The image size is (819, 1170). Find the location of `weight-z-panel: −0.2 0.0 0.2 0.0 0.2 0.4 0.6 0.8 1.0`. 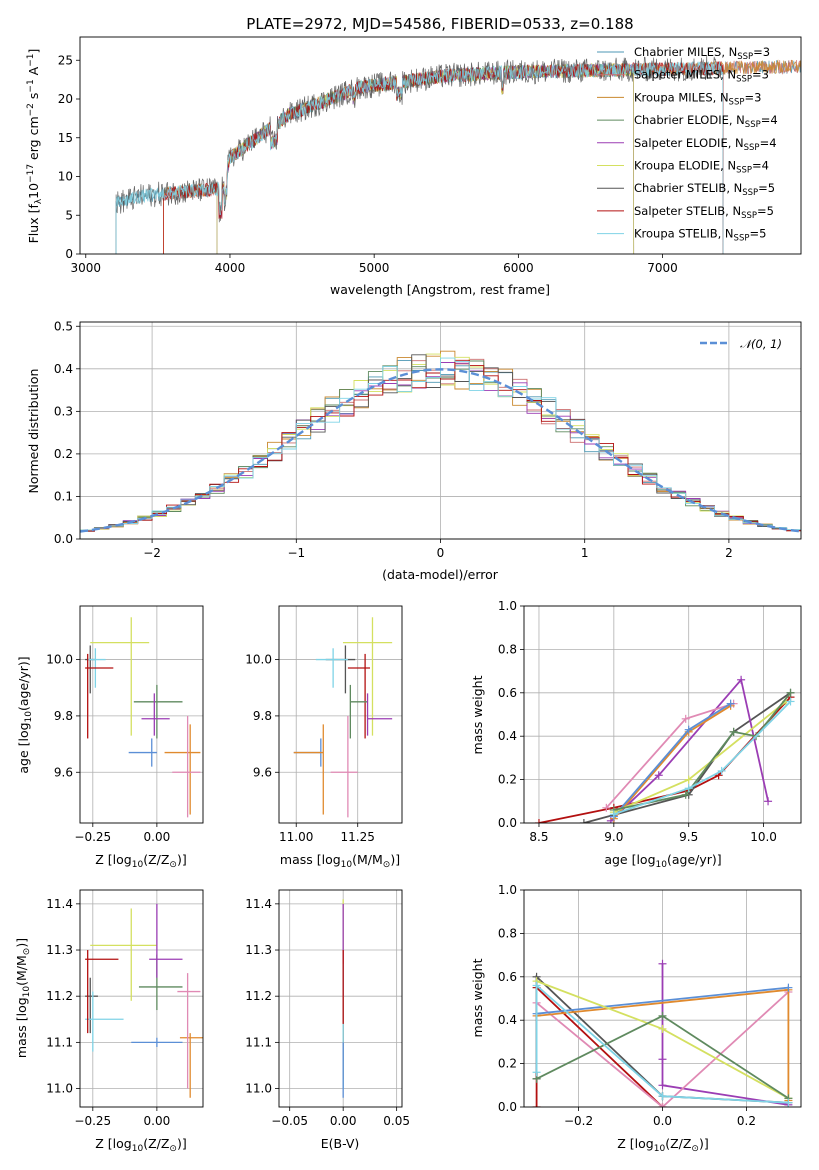

weight-z-panel: −0.2 0.0 0.2 0.0 0.2 0.4 0.6 0.8 1.0 is located at coordinates (650, 1005).